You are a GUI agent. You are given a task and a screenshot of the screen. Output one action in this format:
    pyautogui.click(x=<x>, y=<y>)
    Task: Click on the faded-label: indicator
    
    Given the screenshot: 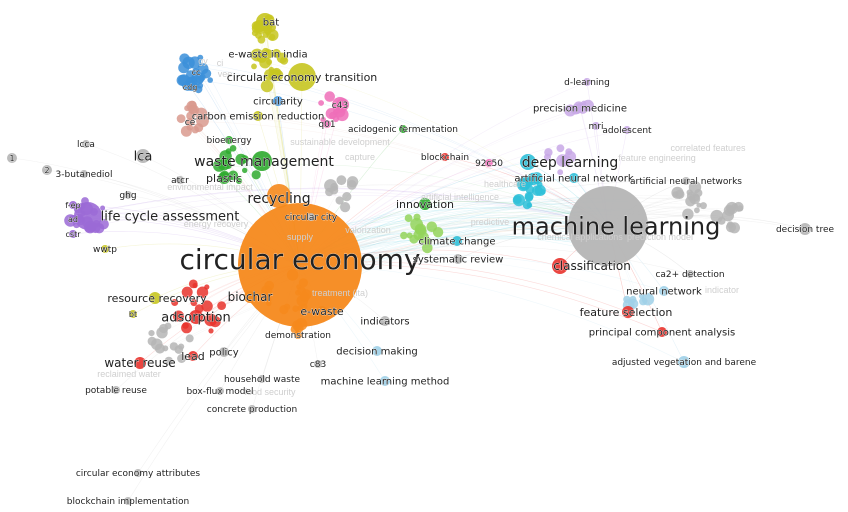 What is the action you would take?
    pyautogui.click(x=722, y=290)
    